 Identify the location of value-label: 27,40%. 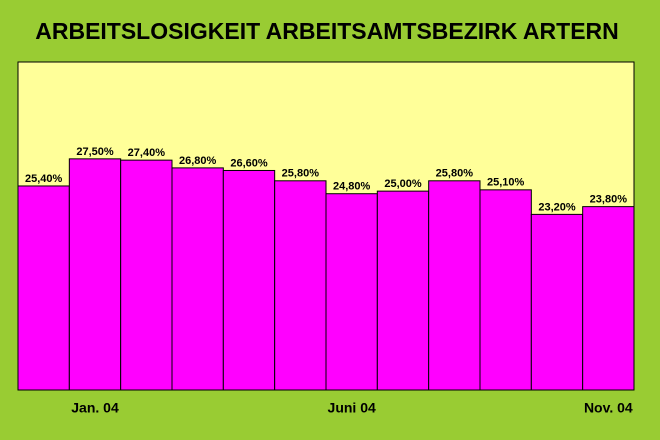
(147, 153).